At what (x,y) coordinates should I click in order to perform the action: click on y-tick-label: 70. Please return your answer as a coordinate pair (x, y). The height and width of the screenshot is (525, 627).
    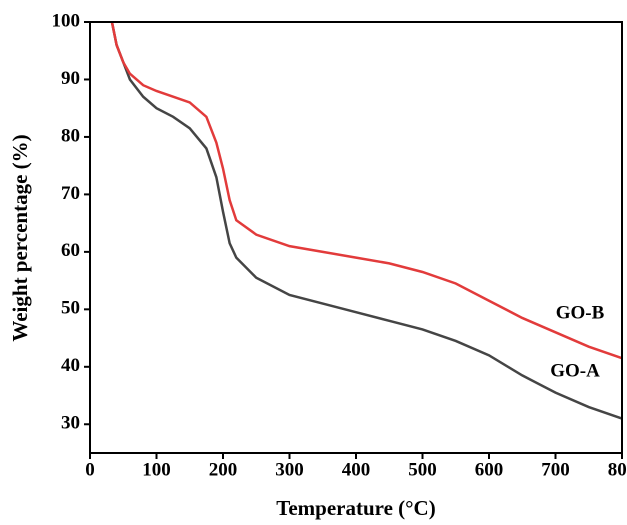
    Looking at the image, I should click on (70, 193).